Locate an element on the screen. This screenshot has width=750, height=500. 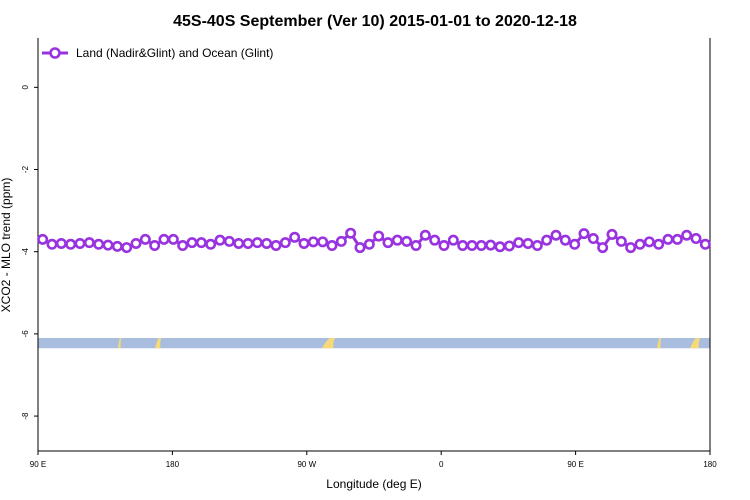
y-tick-label: 0 is located at coordinates (25, 87).